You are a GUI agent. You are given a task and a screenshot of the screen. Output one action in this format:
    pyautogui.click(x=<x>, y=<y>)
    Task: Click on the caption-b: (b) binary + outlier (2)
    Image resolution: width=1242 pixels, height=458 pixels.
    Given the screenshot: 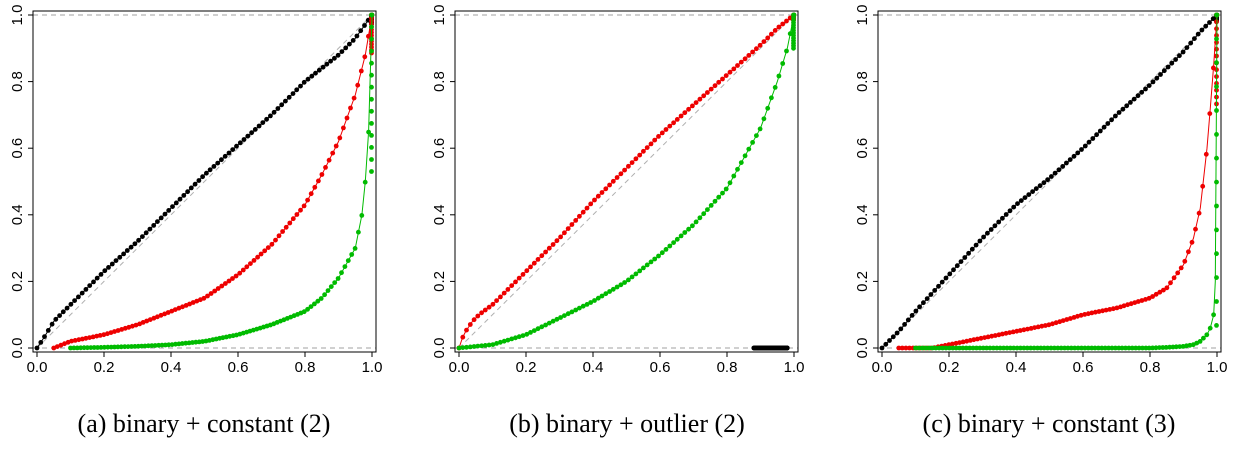 What is the action you would take?
    pyautogui.click(x=627, y=423)
    